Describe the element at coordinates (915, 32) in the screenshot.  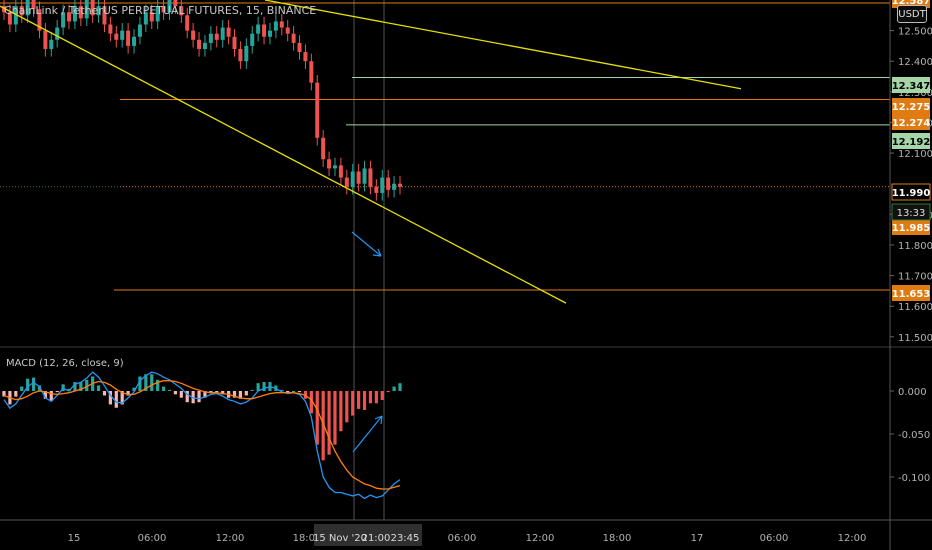
I see `price-tick-label: 12.500` at that location.